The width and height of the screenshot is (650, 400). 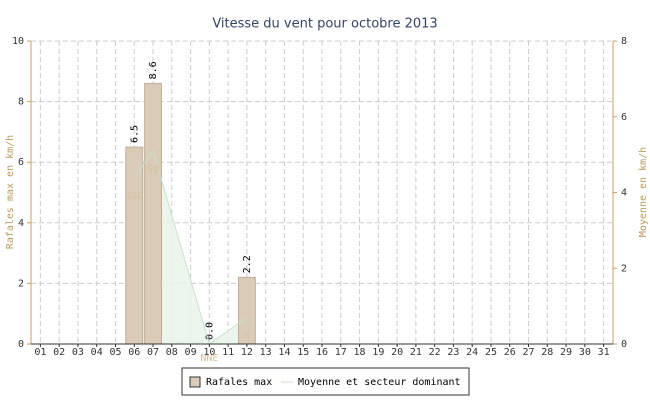 I want to click on legend-swatch, so click(x=195, y=382).